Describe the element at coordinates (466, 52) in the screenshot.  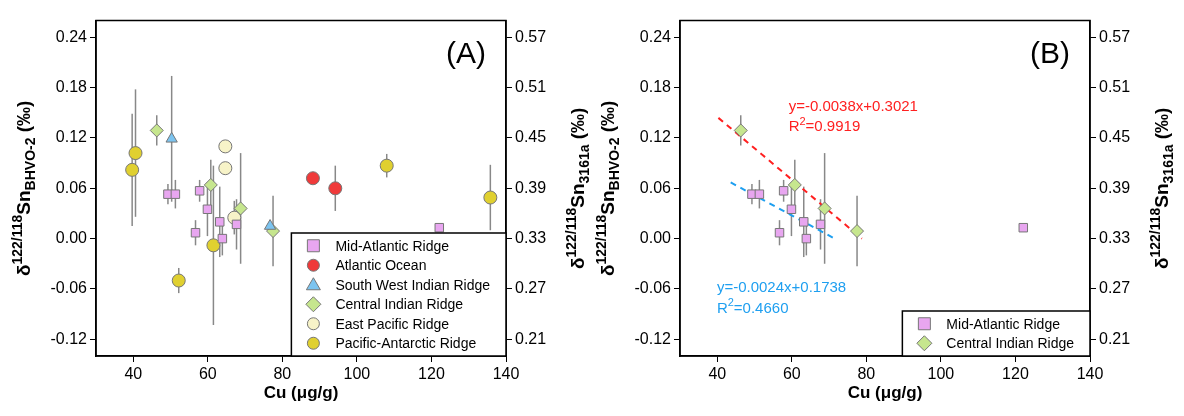
I see `text: (A)` at that location.